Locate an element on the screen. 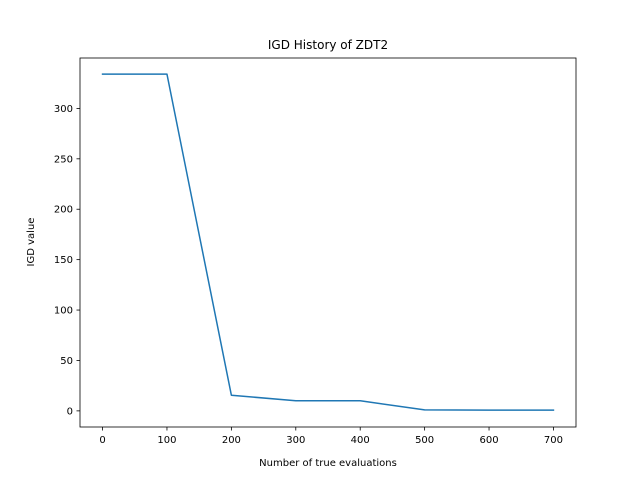  x-tick-label: 100 is located at coordinates (166, 440).